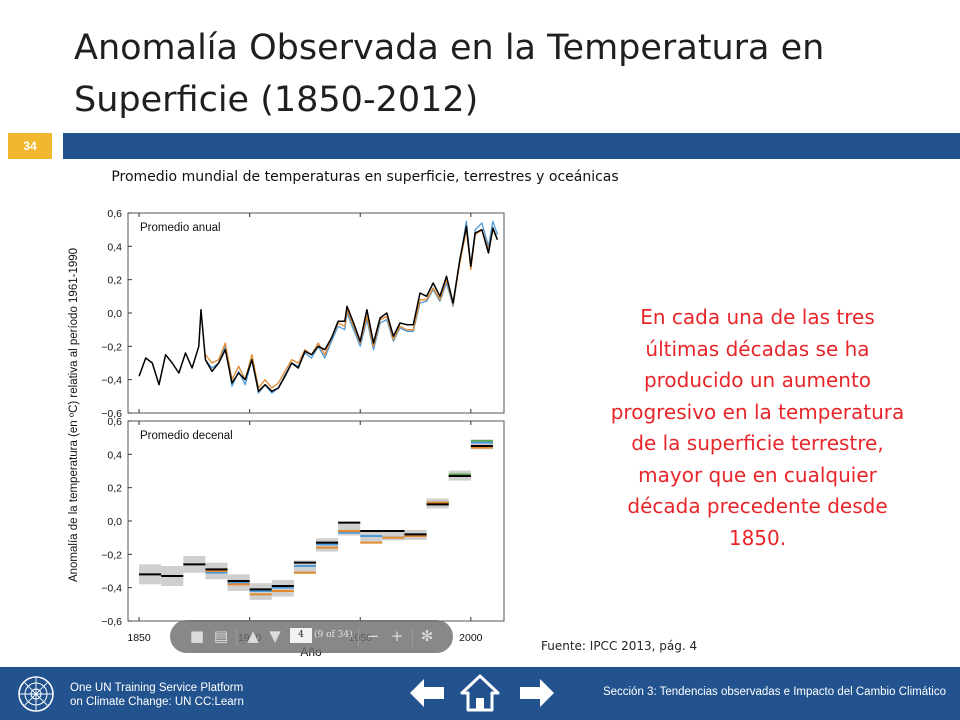 This screenshot has height=720, width=960. What do you see at coordinates (428, 693) in the screenshot?
I see `previous-arrow-icon` at bounding box center [428, 693].